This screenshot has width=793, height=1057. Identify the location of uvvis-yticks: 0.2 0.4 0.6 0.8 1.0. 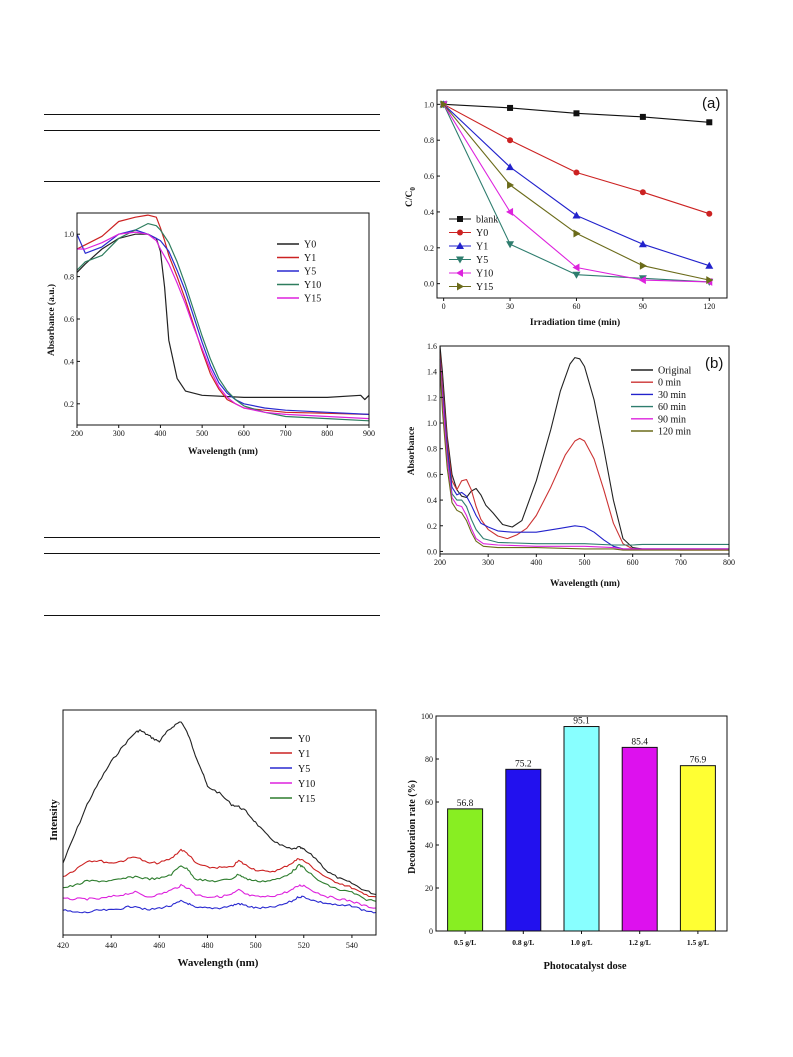
(72, 319).